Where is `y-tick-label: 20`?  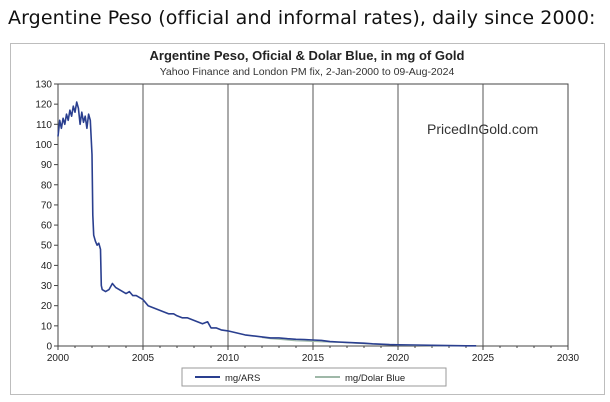 y-tick-label: 20 is located at coordinates (47, 306).